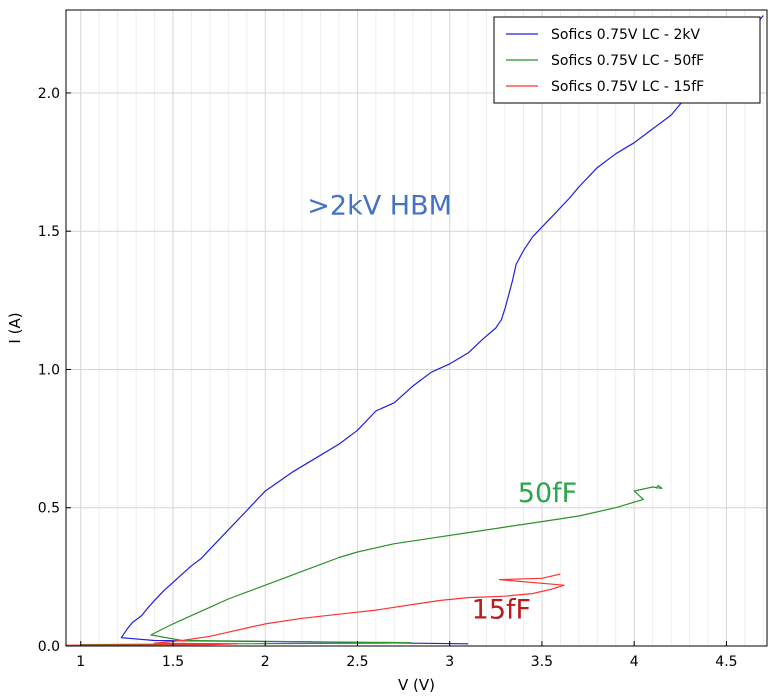 Image resolution: width=774 pixels, height=699 pixels. What do you see at coordinates (726, 662) in the screenshot?
I see `x-tick-label: 4.5` at bounding box center [726, 662].